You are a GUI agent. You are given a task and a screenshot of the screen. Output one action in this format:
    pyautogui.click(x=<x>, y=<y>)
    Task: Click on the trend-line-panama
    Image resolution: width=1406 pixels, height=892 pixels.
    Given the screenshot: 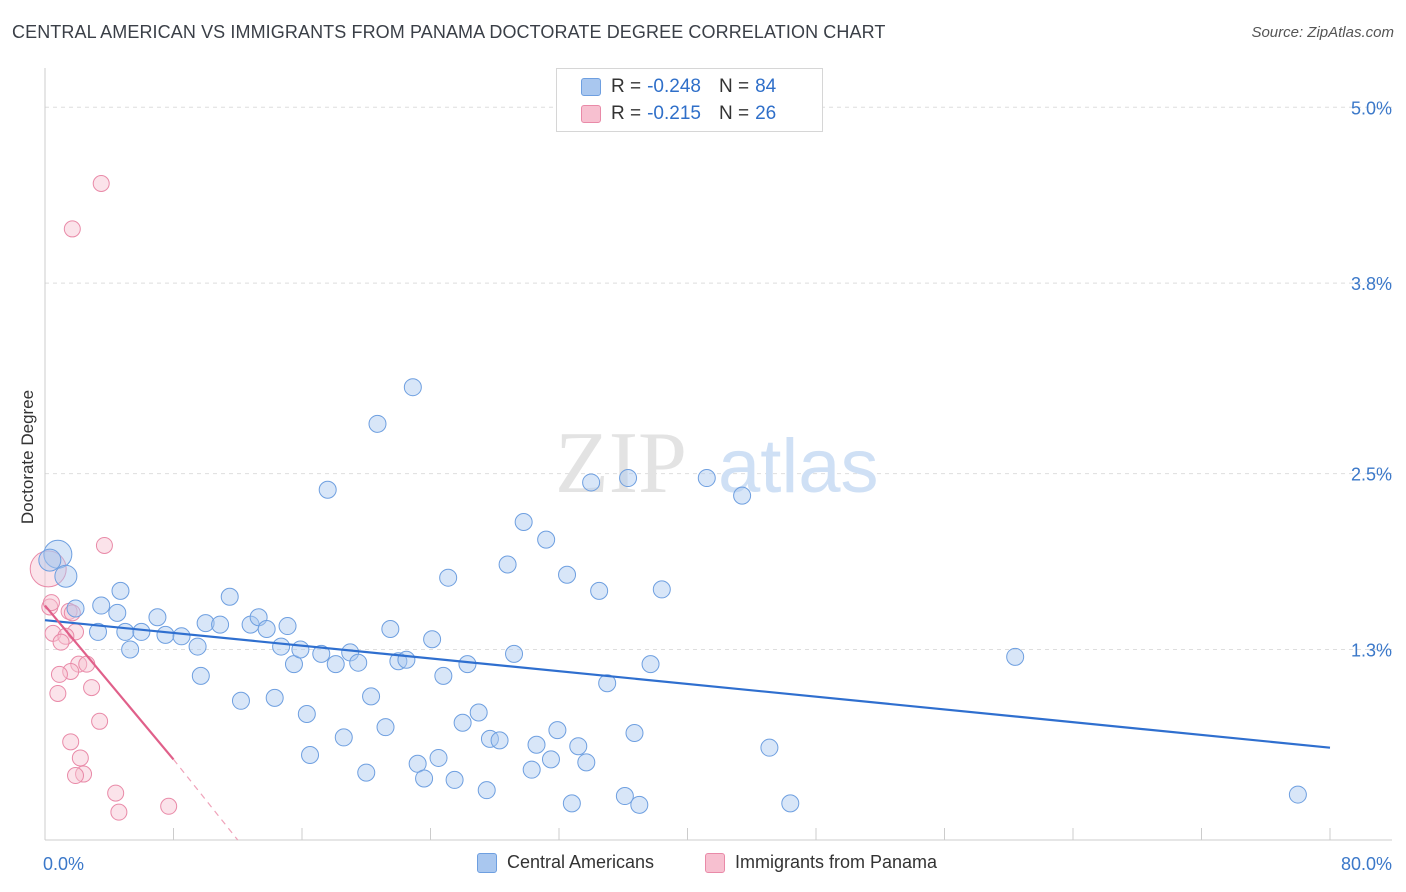 What is the action you would take?
    pyautogui.click(x=109, y=682)
    